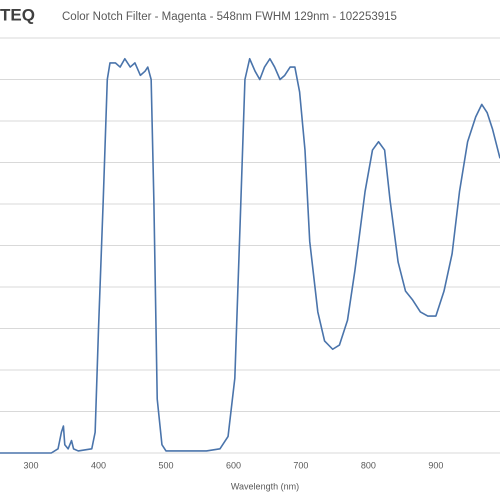  Describe the element at coordinates (265, 486) in the screenshot. I see `x-axis-label: Wavelength (nm)` at that location.